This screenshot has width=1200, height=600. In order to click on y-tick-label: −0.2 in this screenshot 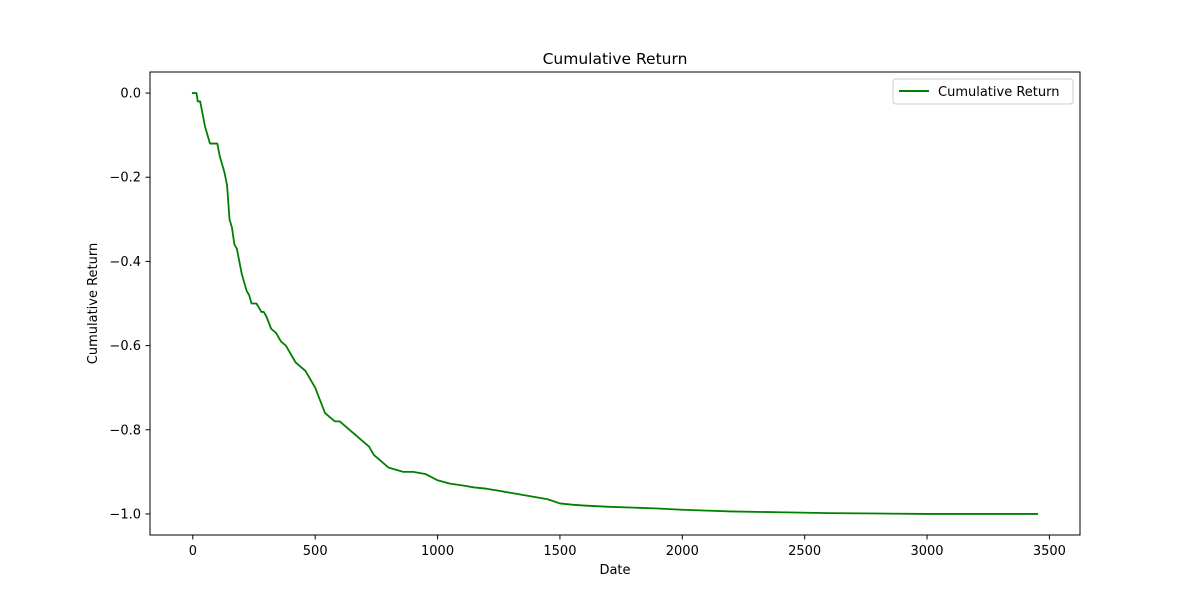, I will do `click(125, 178)`.